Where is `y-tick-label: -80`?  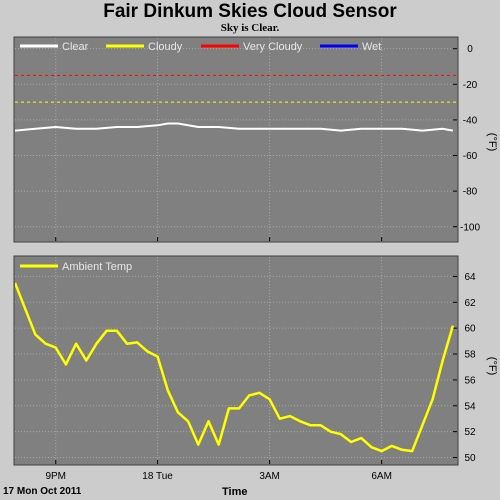 y-tick-label: -80 is located at coordinates (470, 192).